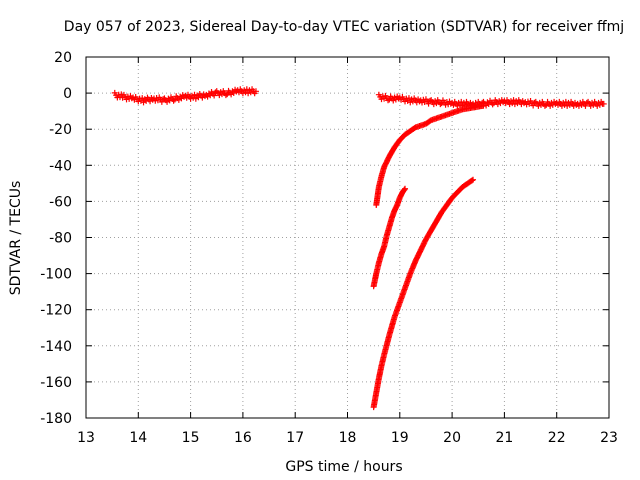 This screenshot has height=480, width=640. What do you see at coordinates (343, 467) in the screenshot?
I see `x-axis-title: GPS time / hours` at bounding box center [343, 467].